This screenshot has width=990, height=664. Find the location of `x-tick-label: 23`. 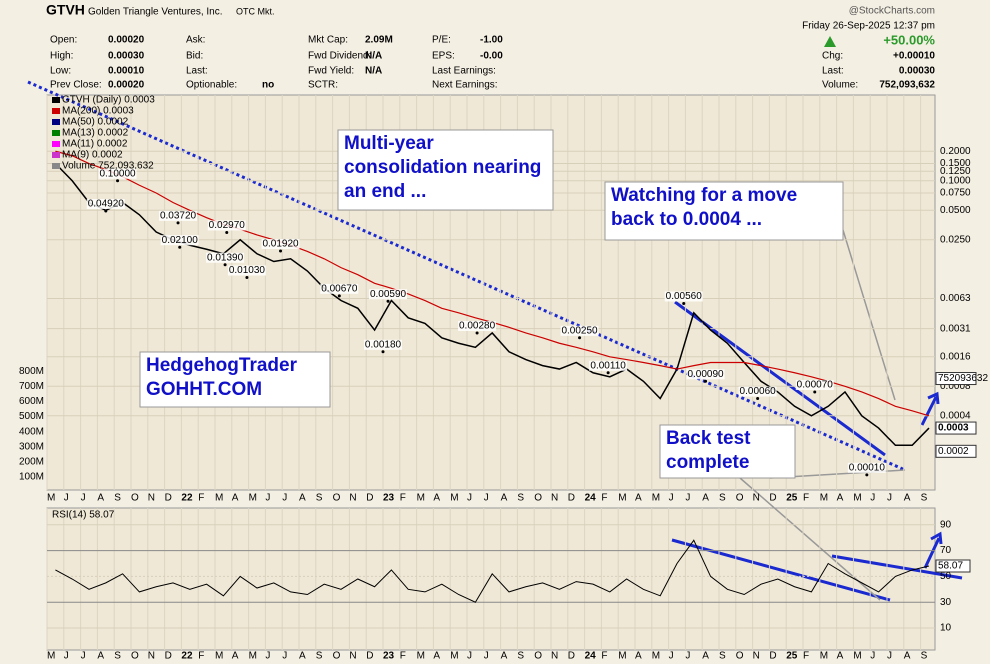

x-tick-label: 23 is located at coordinates (389, 656).